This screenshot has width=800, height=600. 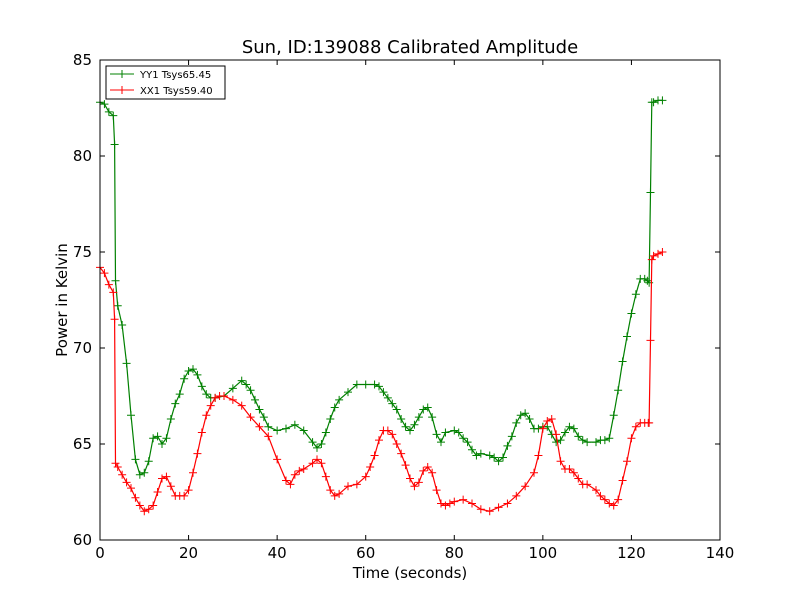 I want to click on x-axis-title: Time (seconds), so click(x=410, y=573).